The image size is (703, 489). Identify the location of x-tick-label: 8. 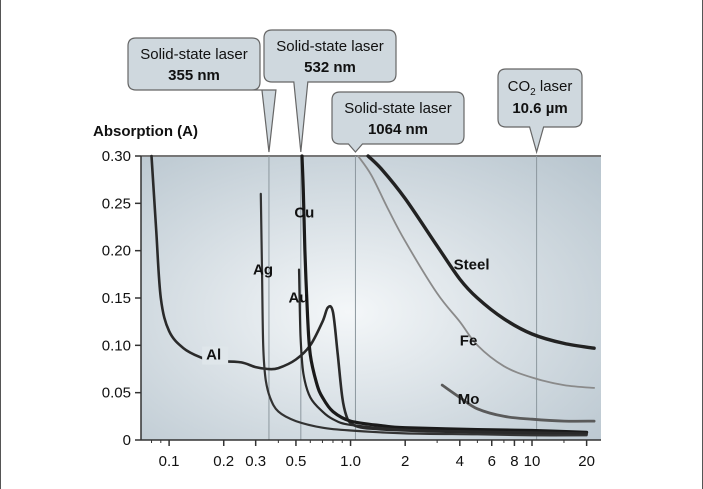
(514, 461).